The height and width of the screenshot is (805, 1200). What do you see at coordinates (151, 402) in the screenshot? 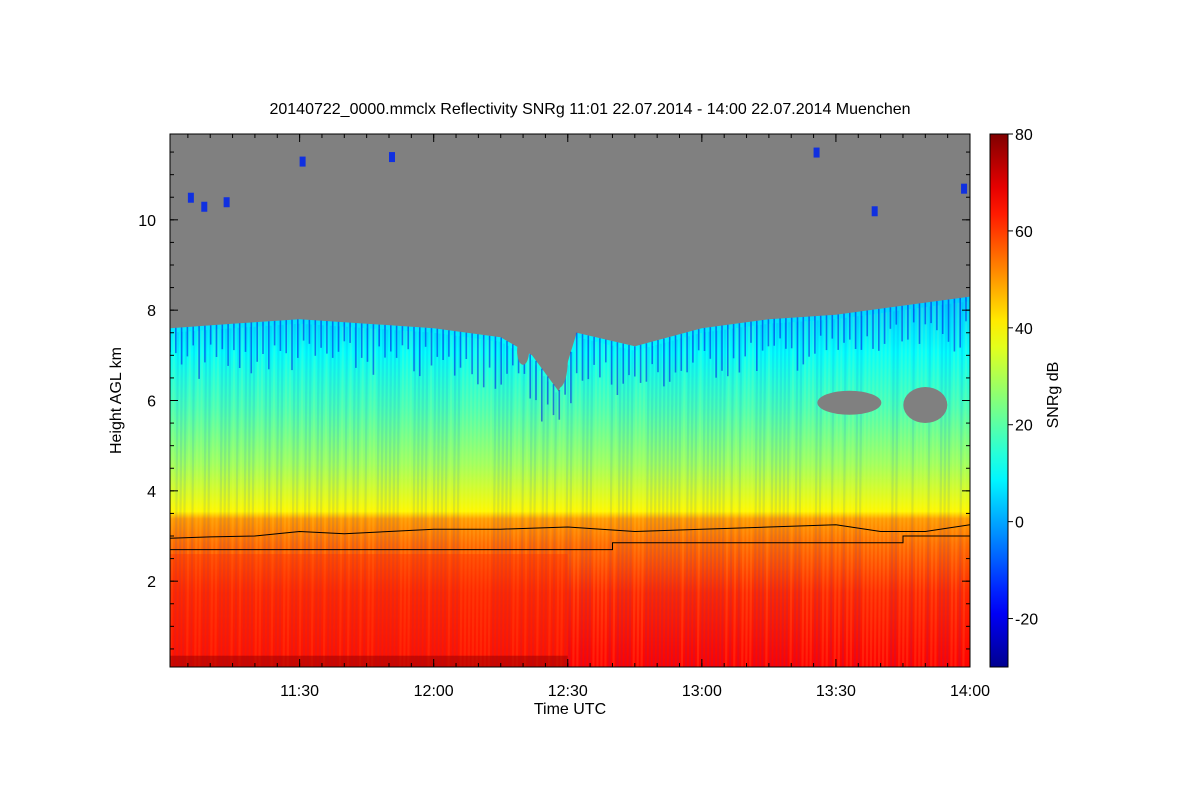
I see `y-tick-label: 6` at bounding box center [151, 402].